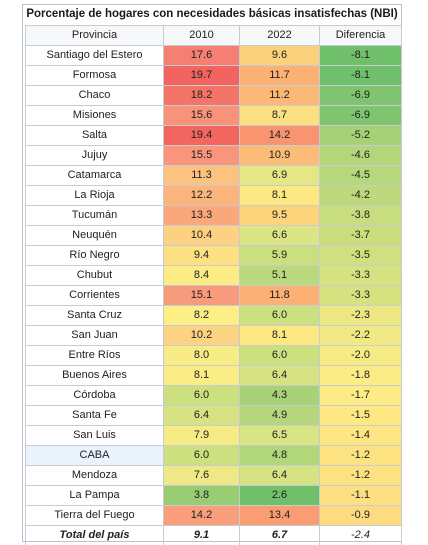 This screenshot has height=545, width=428. What do you see at coordinates (202, 216) in the screenshot?
I see `value-2010-cell: 13.3` at bounding box center [202, 216].